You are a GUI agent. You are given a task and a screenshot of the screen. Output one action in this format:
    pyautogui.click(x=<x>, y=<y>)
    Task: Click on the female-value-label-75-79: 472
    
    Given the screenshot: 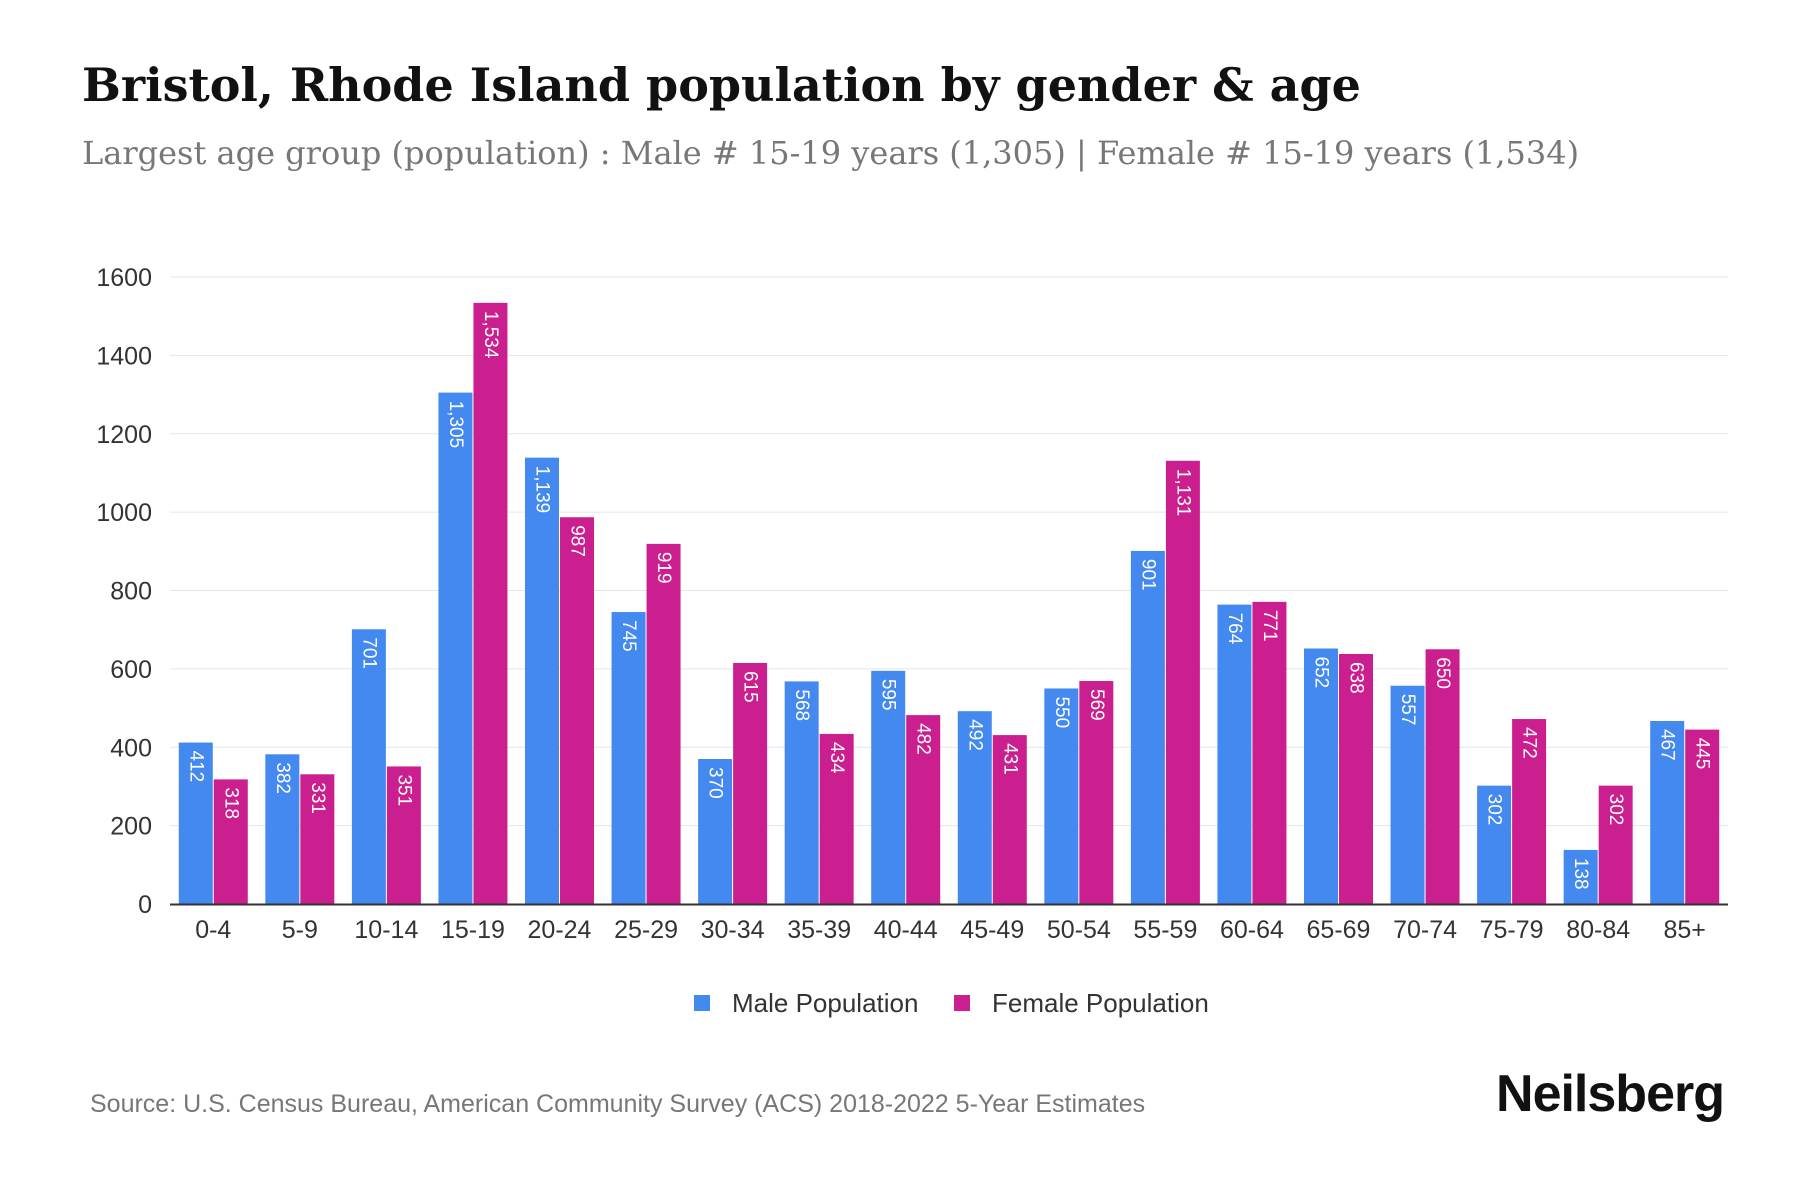 What is the action you would take?
    pyautogui.click(x=1529, y=743)
    